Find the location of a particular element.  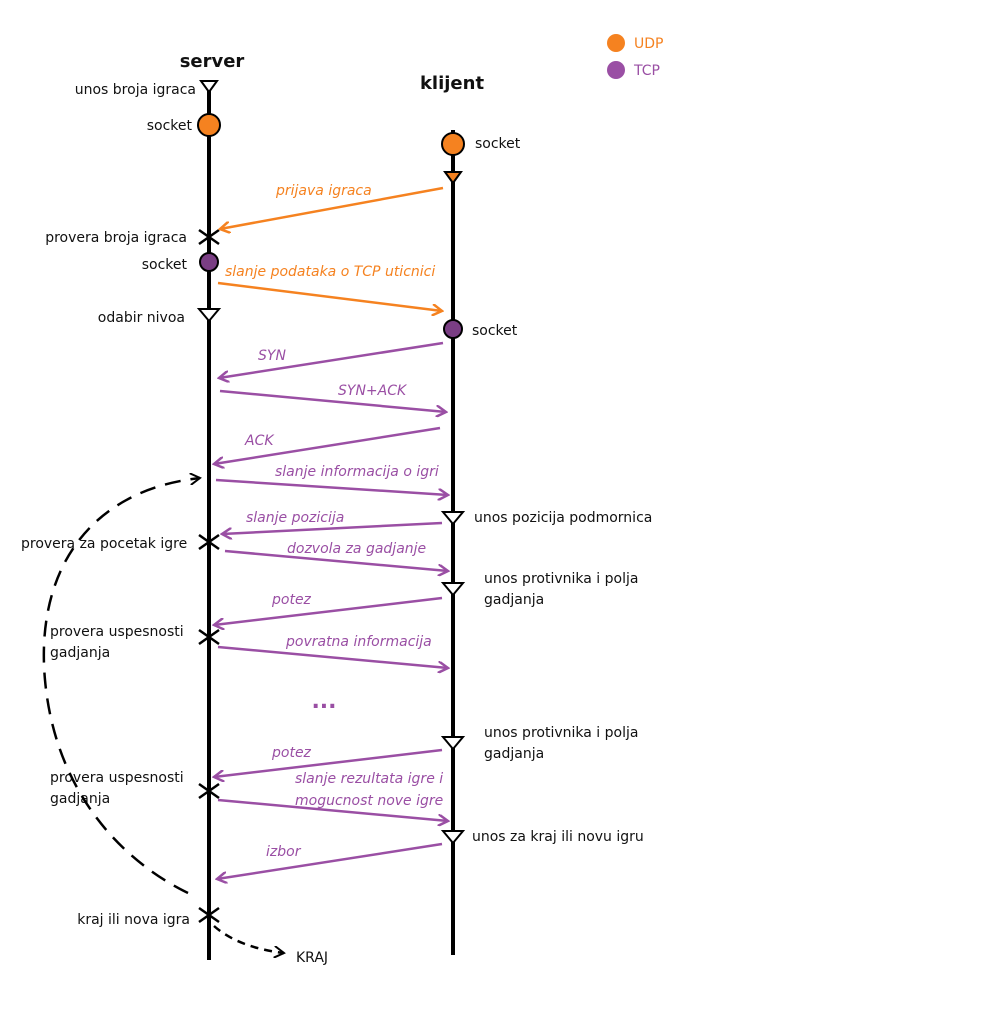

server-label: kraj ili nova igra is located at coordinates (133, 920).